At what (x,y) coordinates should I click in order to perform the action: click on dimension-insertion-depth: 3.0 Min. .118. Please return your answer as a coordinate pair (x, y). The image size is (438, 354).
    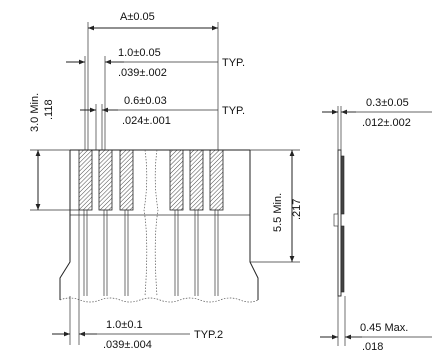
    Looking at the image, I should click on (54, 152).